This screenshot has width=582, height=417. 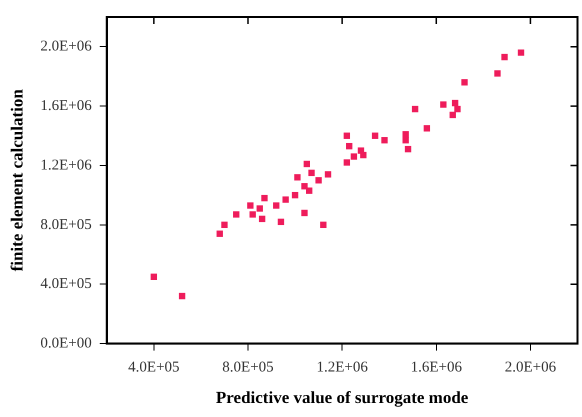 What do you see at coordinates (66, 165) in the screenshot?
I see `y-tick-label: 1.2E+06` at bounding box center [66, 165].